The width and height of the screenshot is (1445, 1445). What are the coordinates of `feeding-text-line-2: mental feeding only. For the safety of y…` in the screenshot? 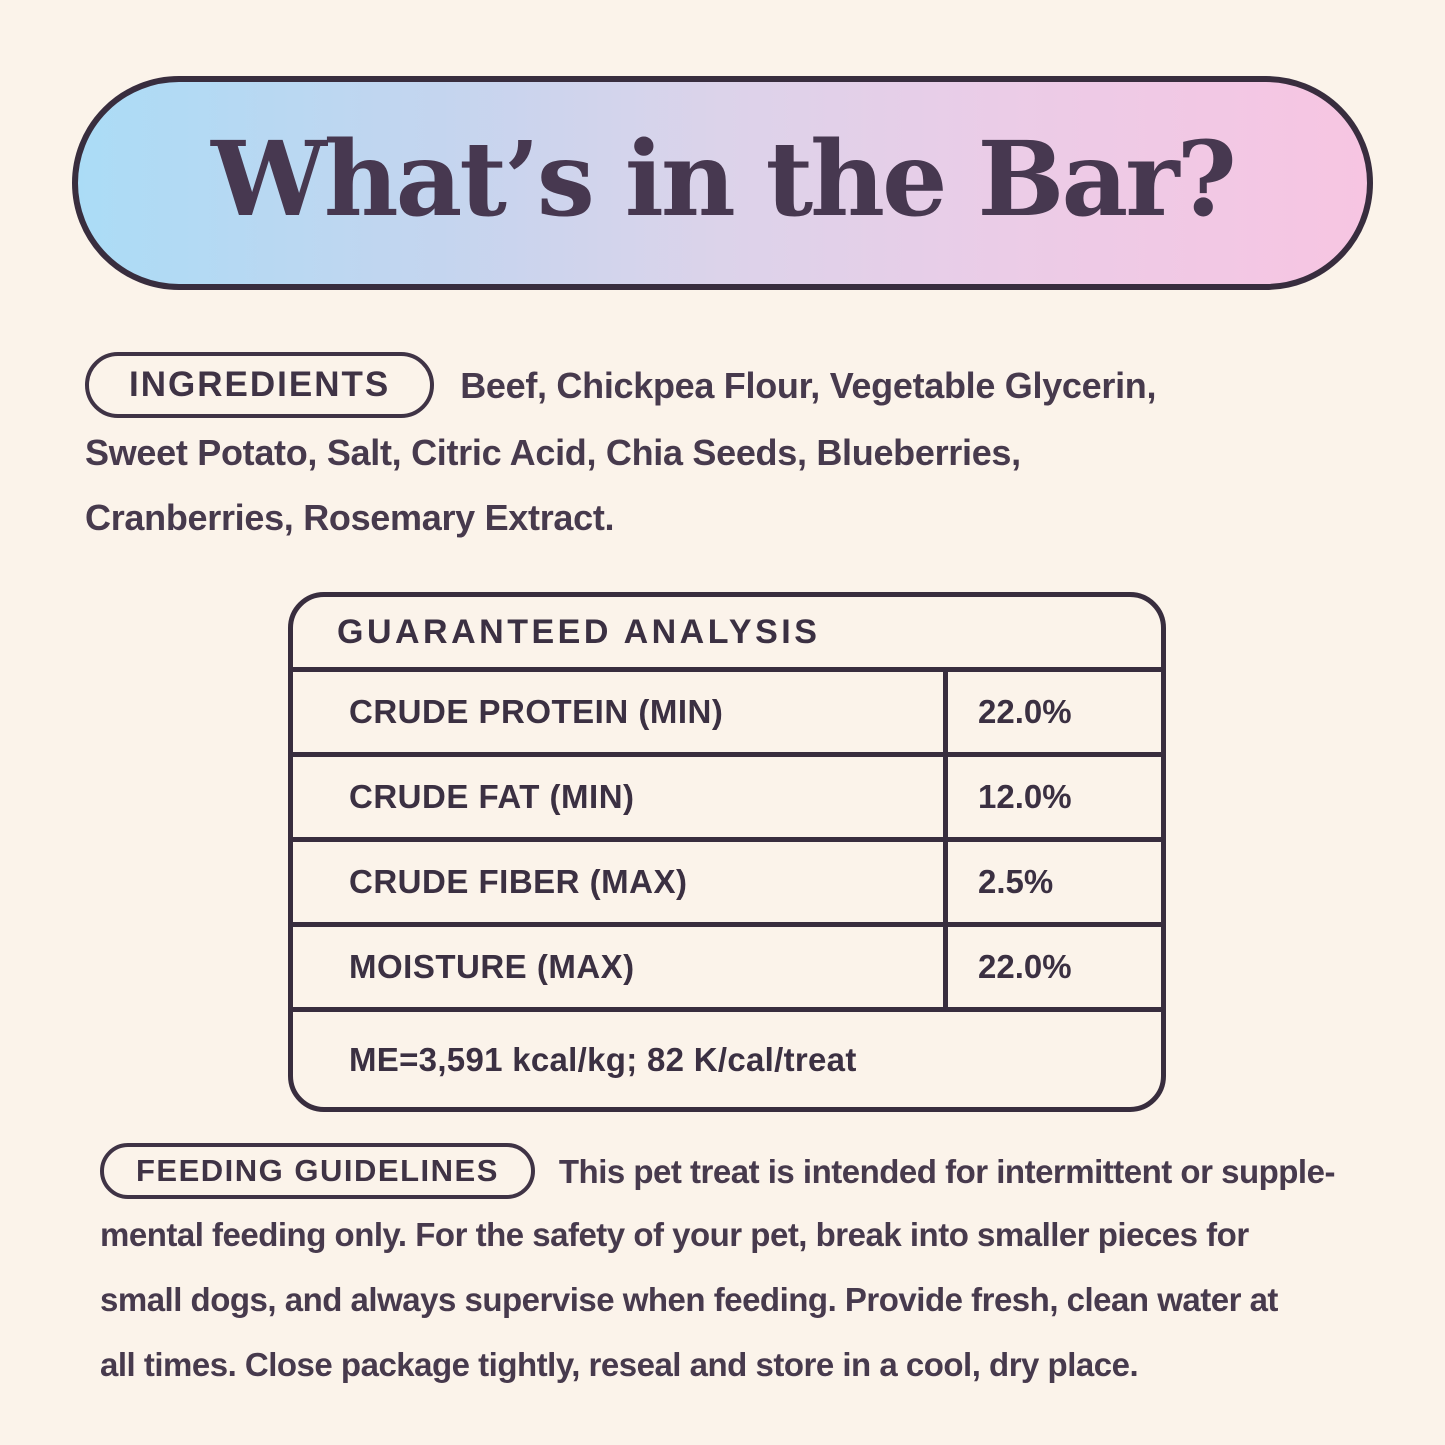 It's located at (674, 1234).